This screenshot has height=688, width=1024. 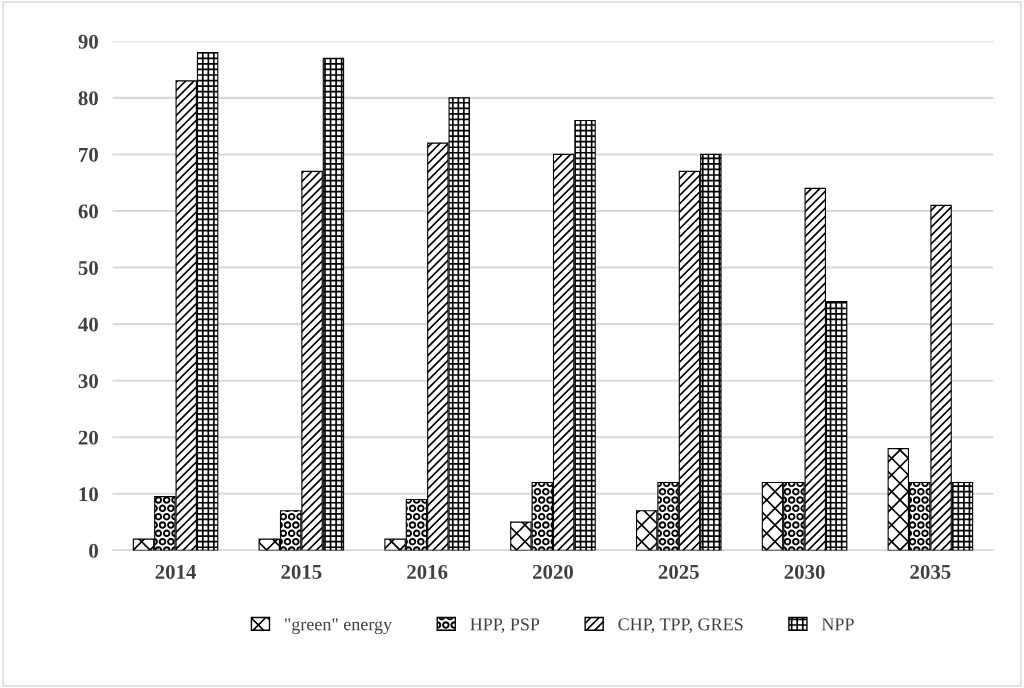 What do you see at coordinates (678, 571) in the screenshot?
I see `x-tick-label: 2025` at bounding box center [678, 571].